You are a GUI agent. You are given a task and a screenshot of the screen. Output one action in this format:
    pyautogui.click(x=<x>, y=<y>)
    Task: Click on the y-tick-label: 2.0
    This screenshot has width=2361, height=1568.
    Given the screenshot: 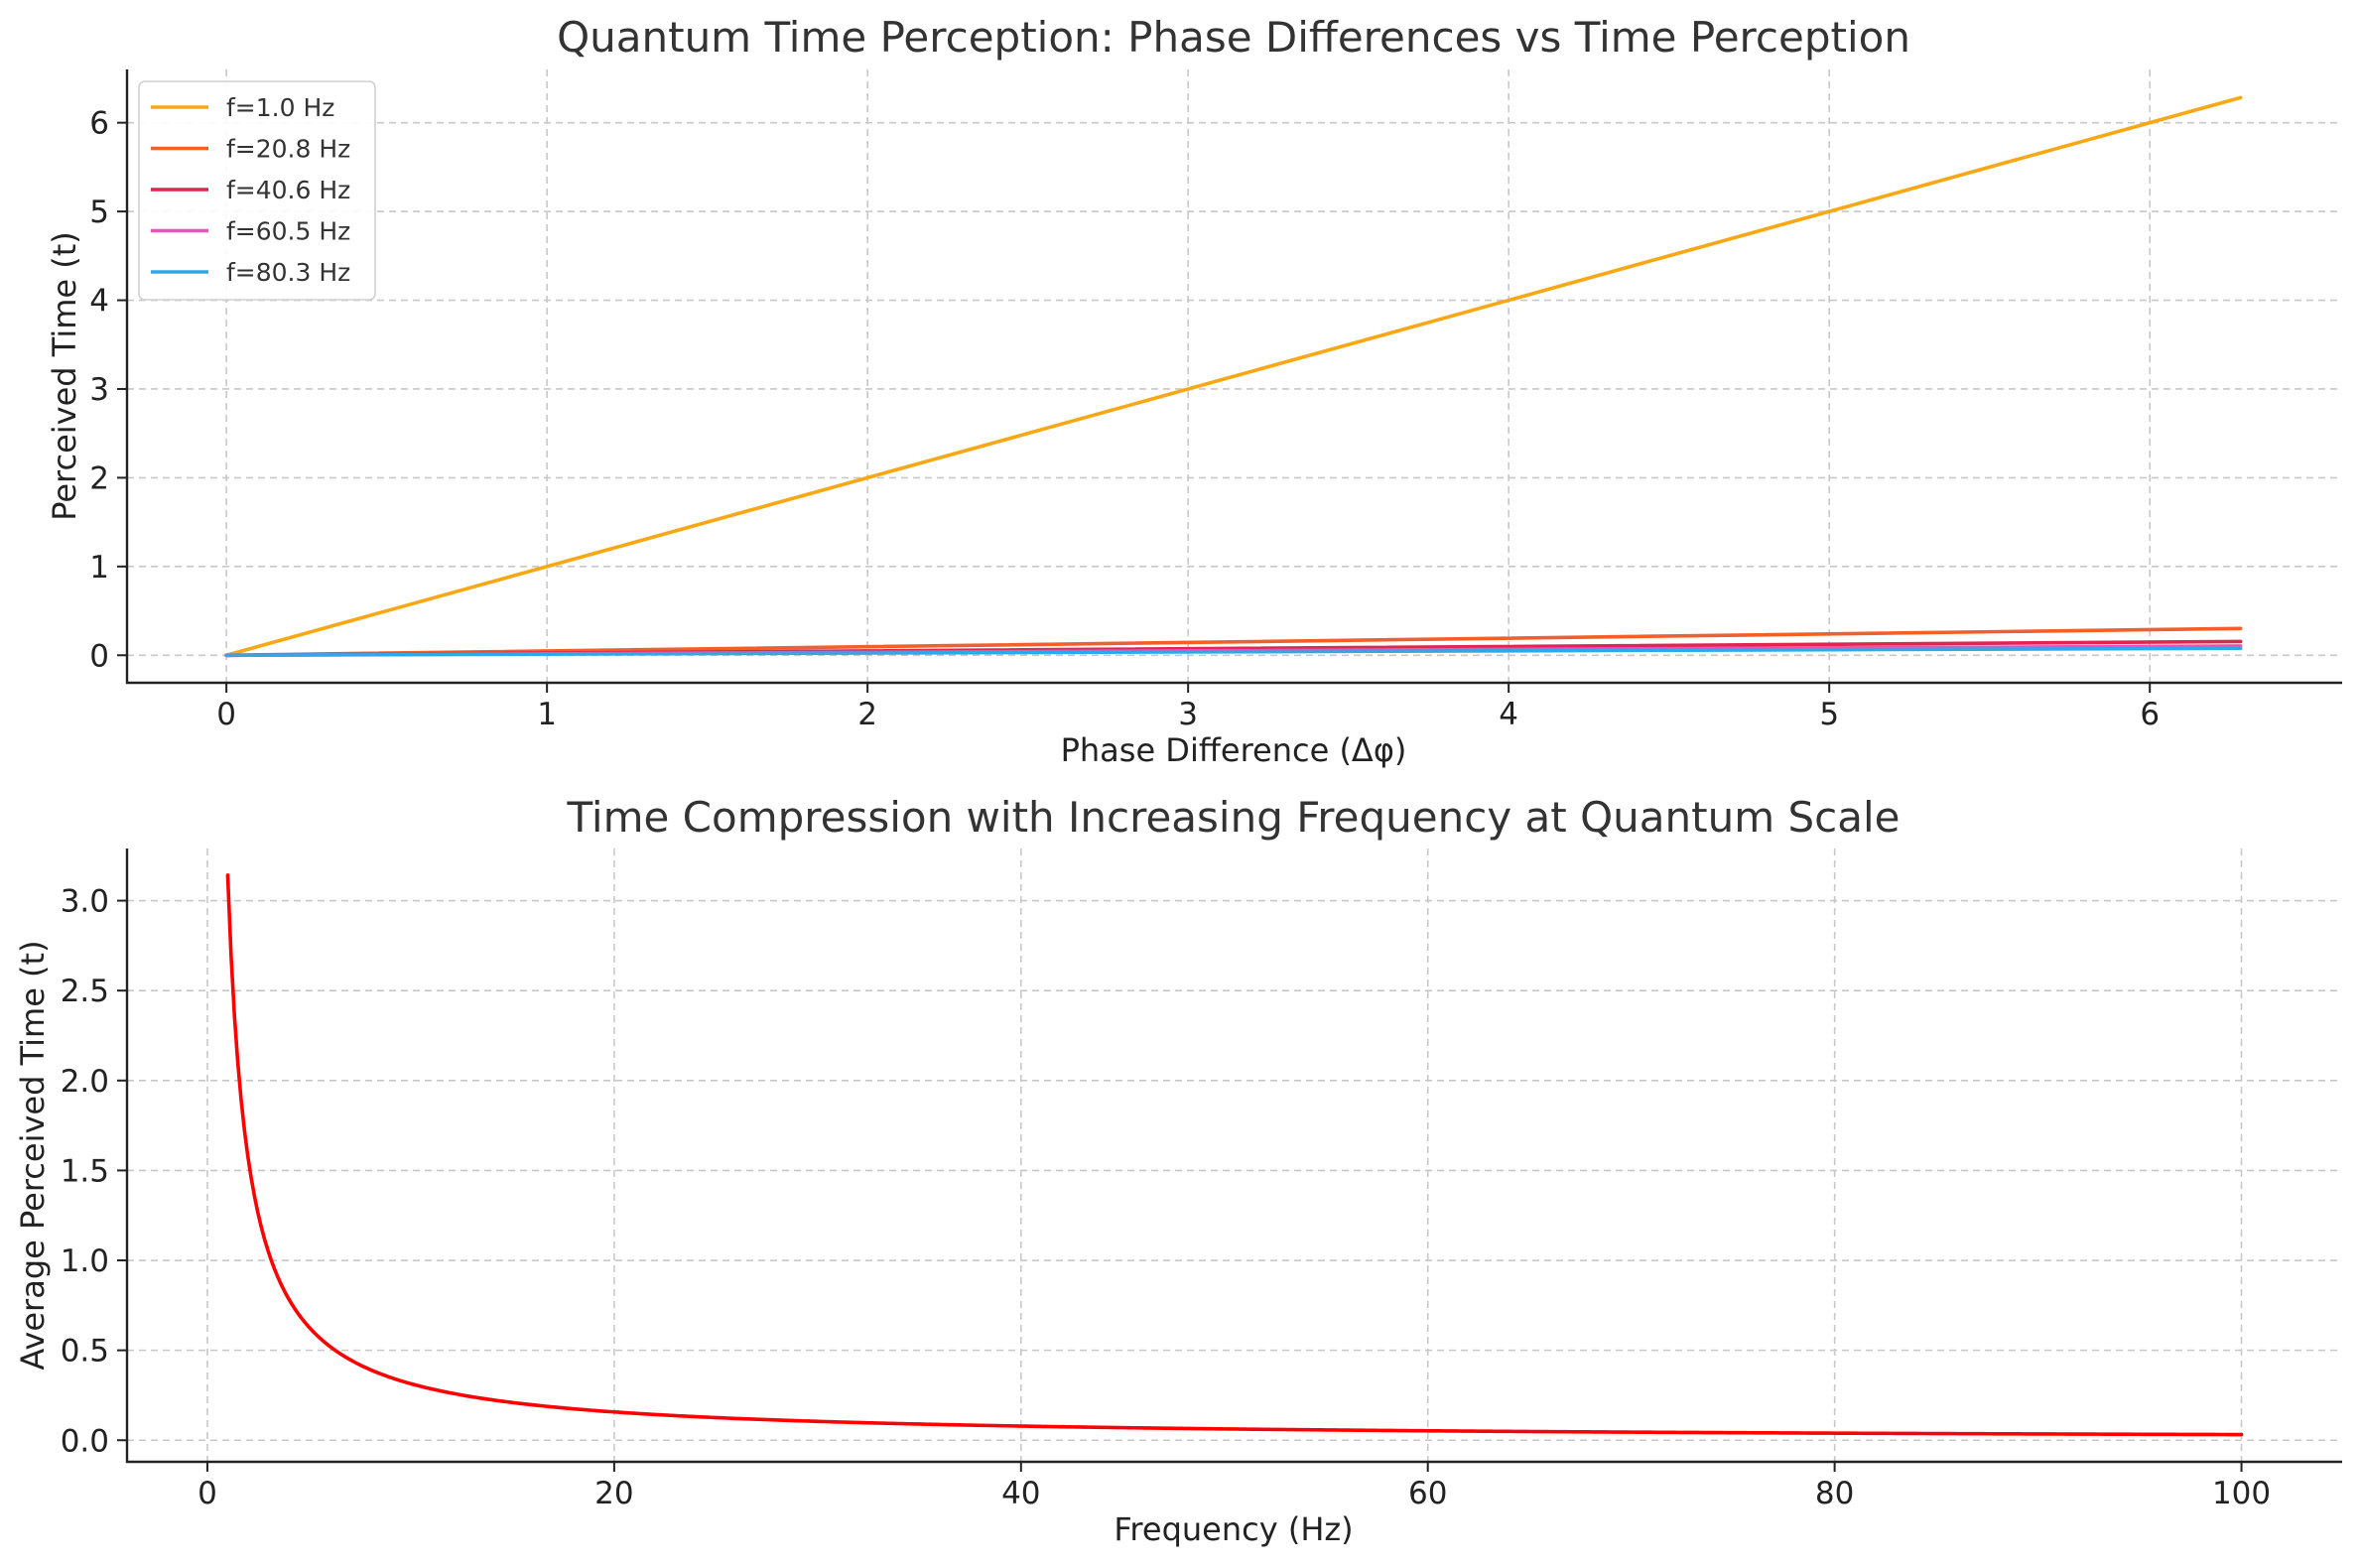 What is the action you would take?
    pyautogui.click(x=85, y=1082)
    